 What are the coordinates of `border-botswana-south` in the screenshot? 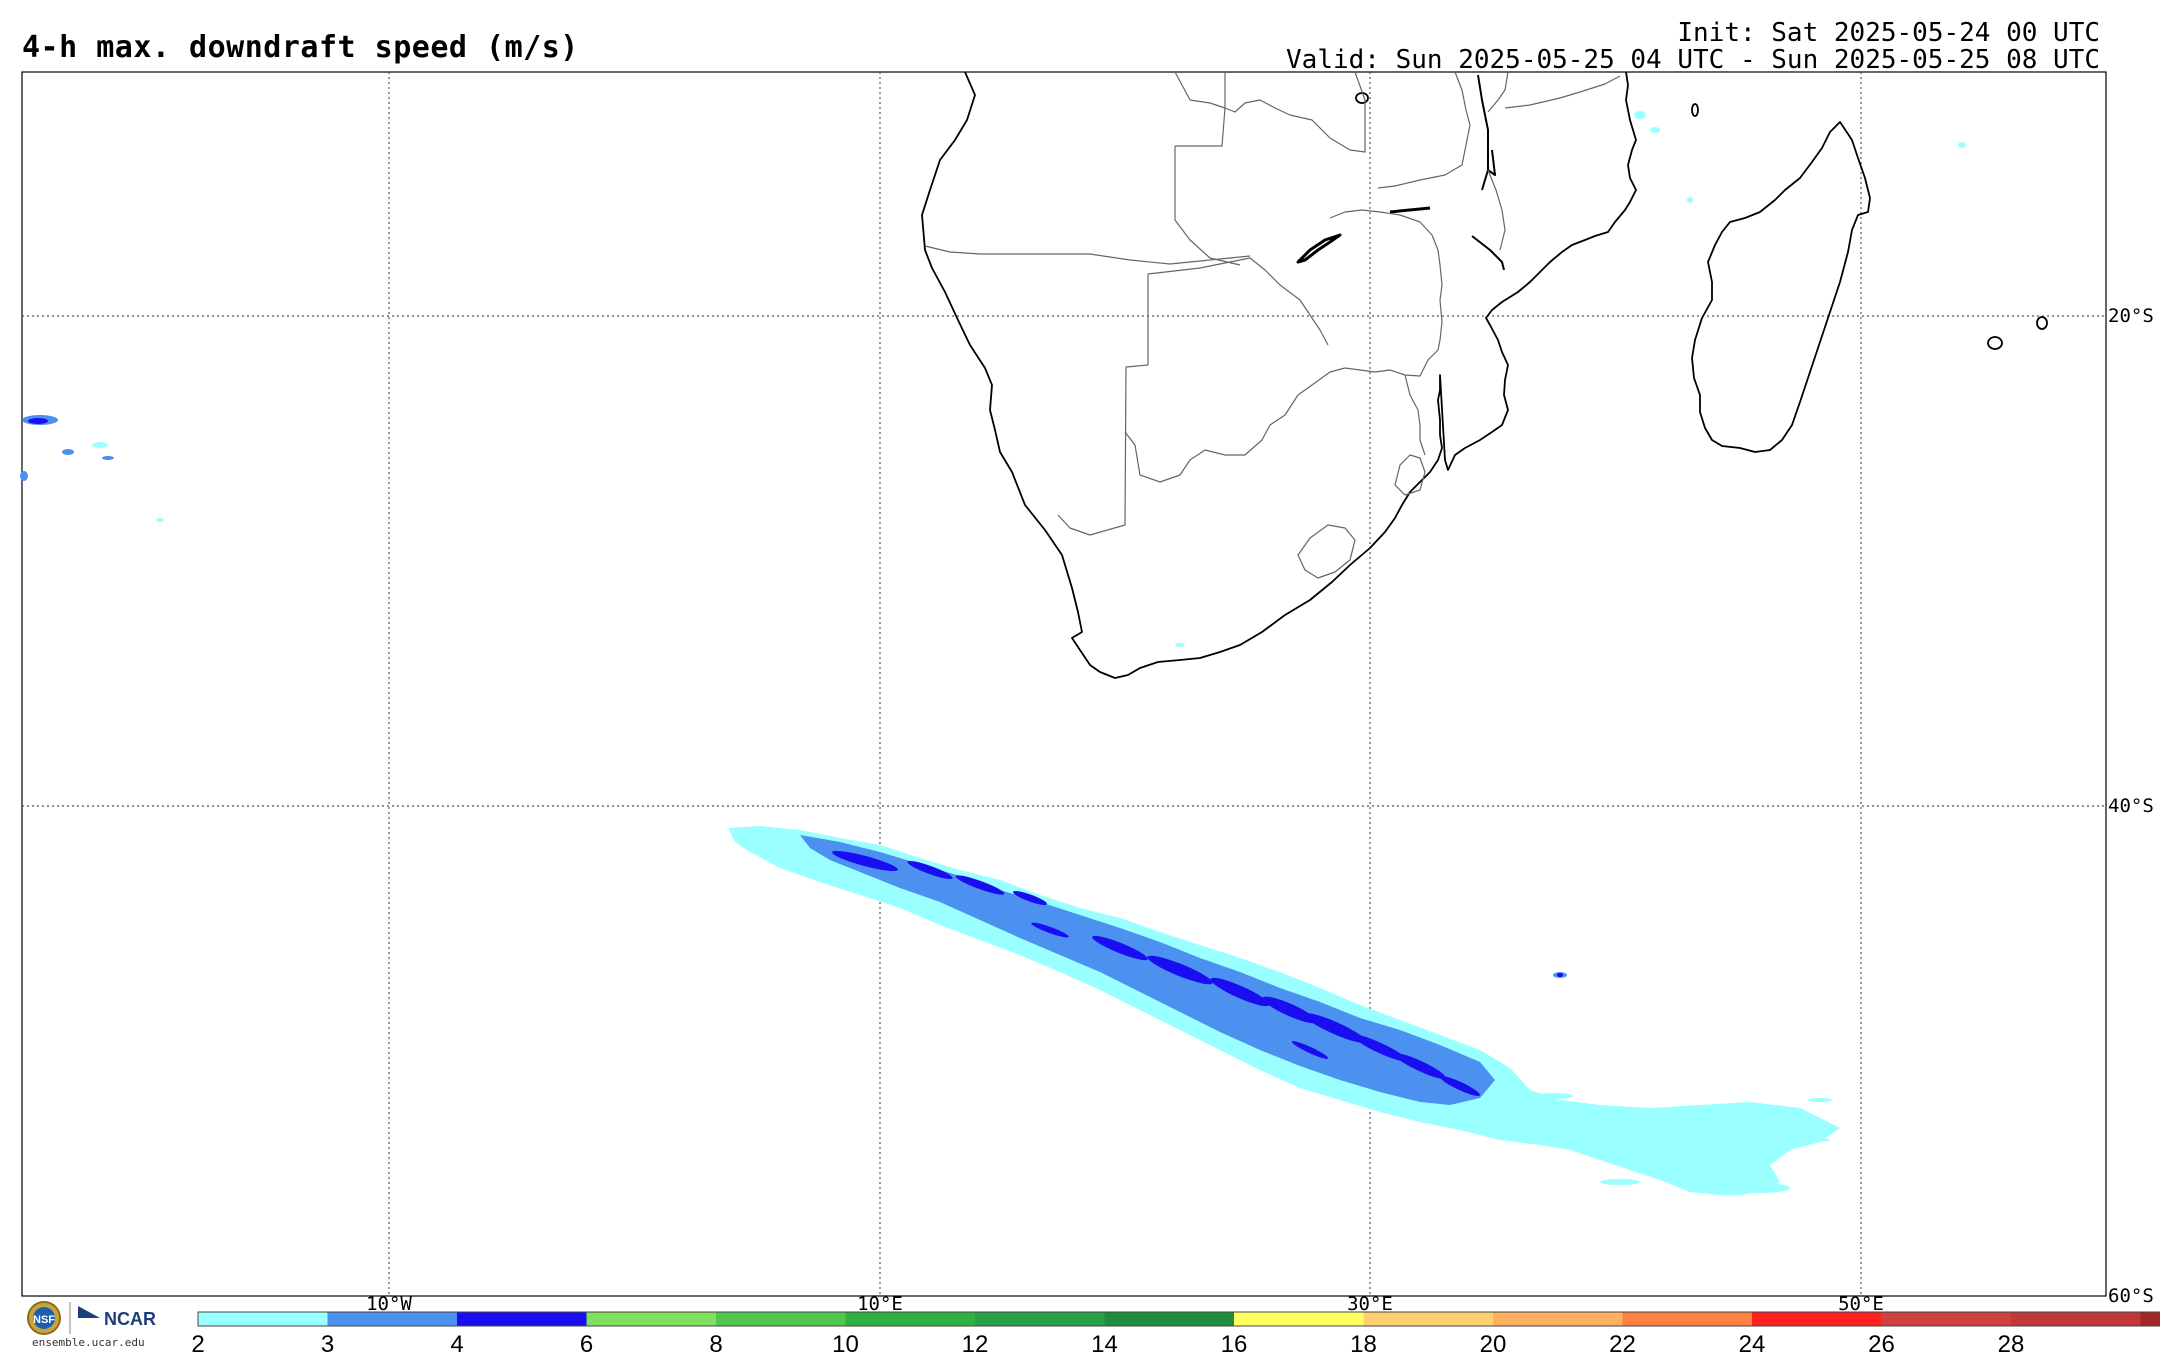 It's located at (1235, 425).